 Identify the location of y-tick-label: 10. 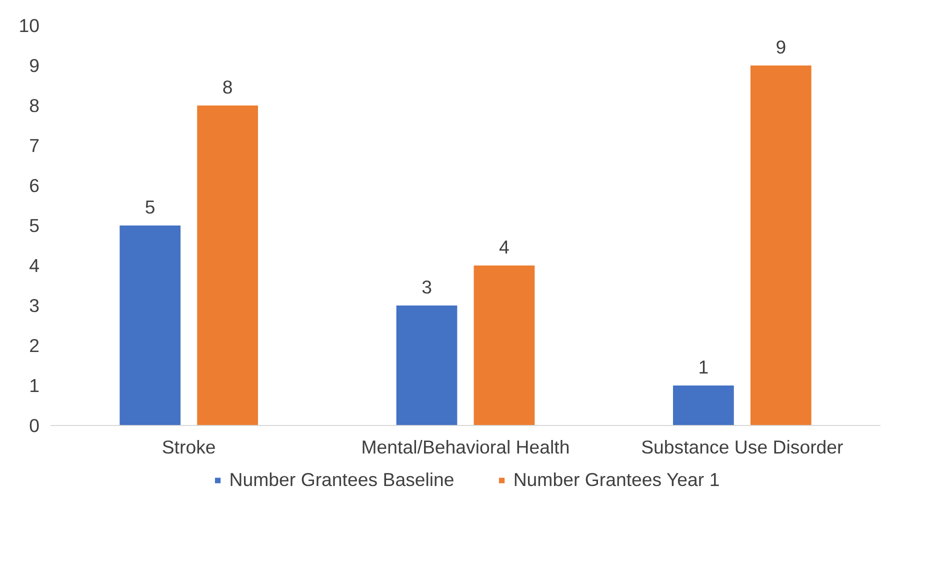
(29, 25).